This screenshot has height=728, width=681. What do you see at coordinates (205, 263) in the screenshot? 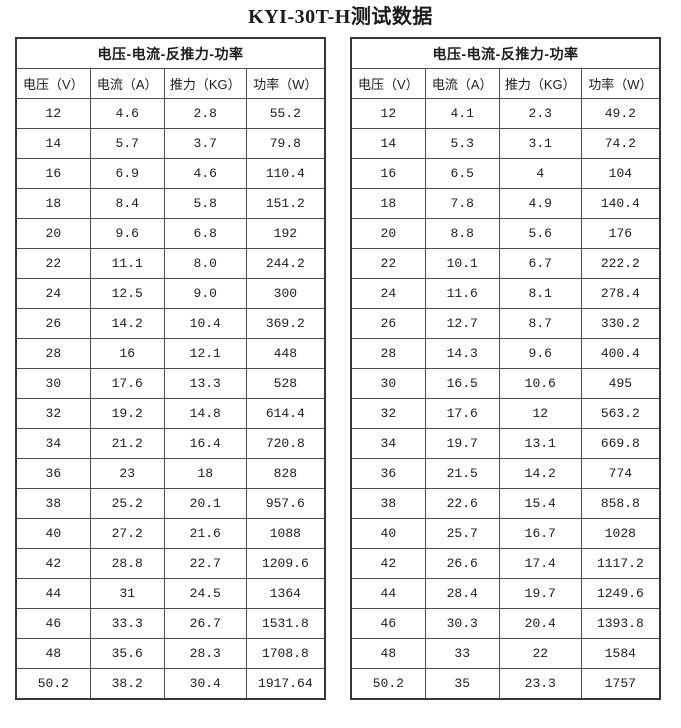
I see `table-cell: 8.0` at bounding box center [205, 263].